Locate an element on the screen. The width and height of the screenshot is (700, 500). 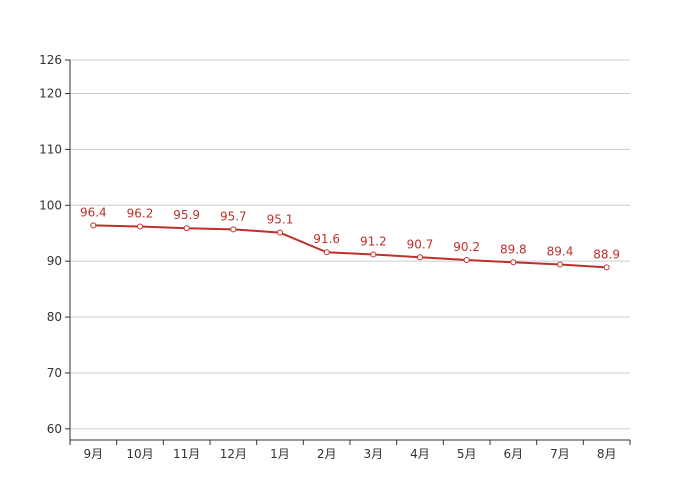
x-tick-label-0: 9月 is located at coordinates (94, 454).